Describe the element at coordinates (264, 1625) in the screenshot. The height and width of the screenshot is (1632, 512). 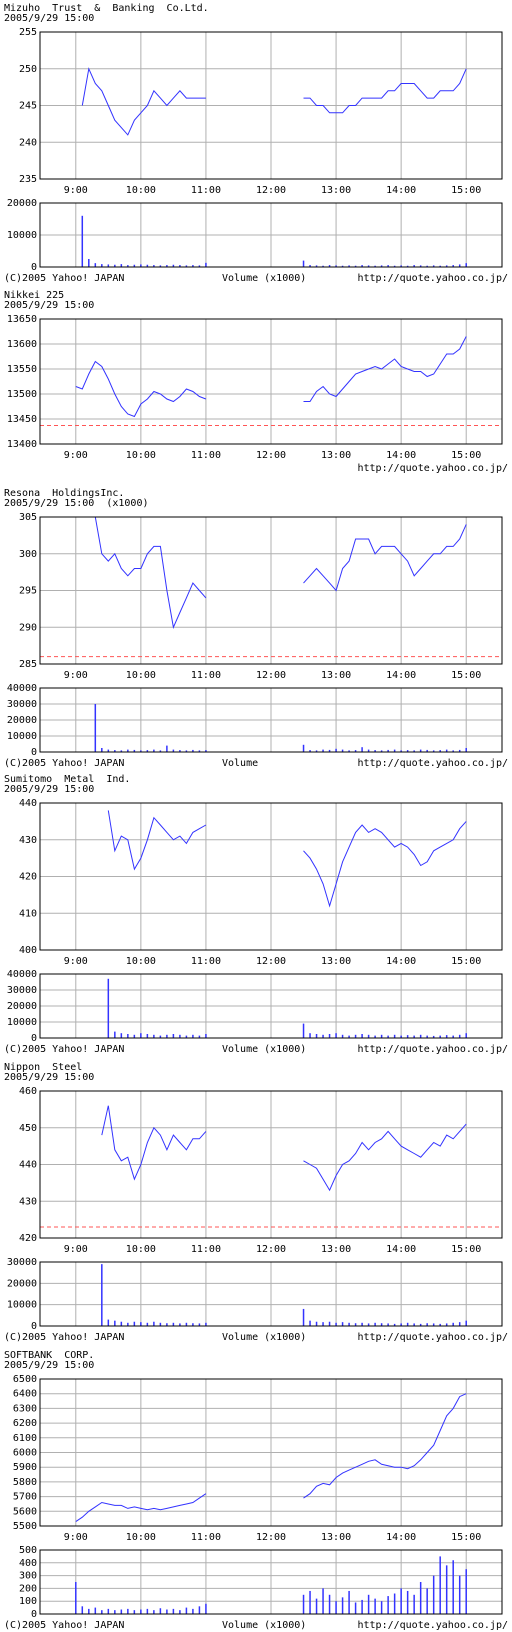
I see `volume-label: Volume (x1000)` at that location.